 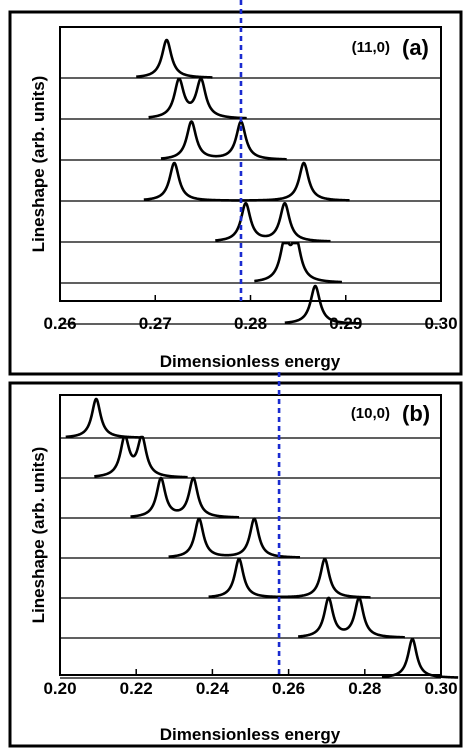 I want to click on panel-a-x-ticks: 0.26 0.27 0.28 0.29 0.30, so click(x=250, y=314).